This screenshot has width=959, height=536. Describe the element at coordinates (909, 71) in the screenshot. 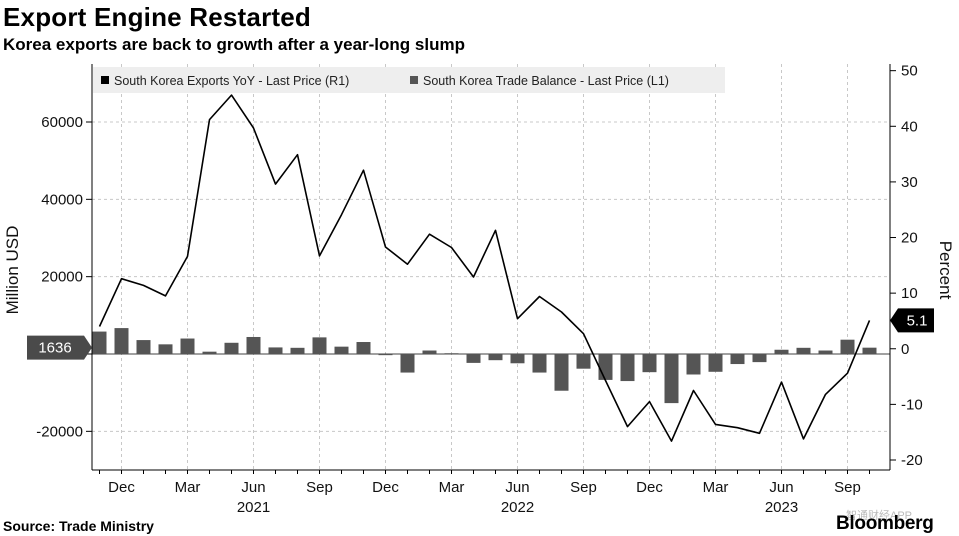

I see `right-tick-label: 50` at that location.